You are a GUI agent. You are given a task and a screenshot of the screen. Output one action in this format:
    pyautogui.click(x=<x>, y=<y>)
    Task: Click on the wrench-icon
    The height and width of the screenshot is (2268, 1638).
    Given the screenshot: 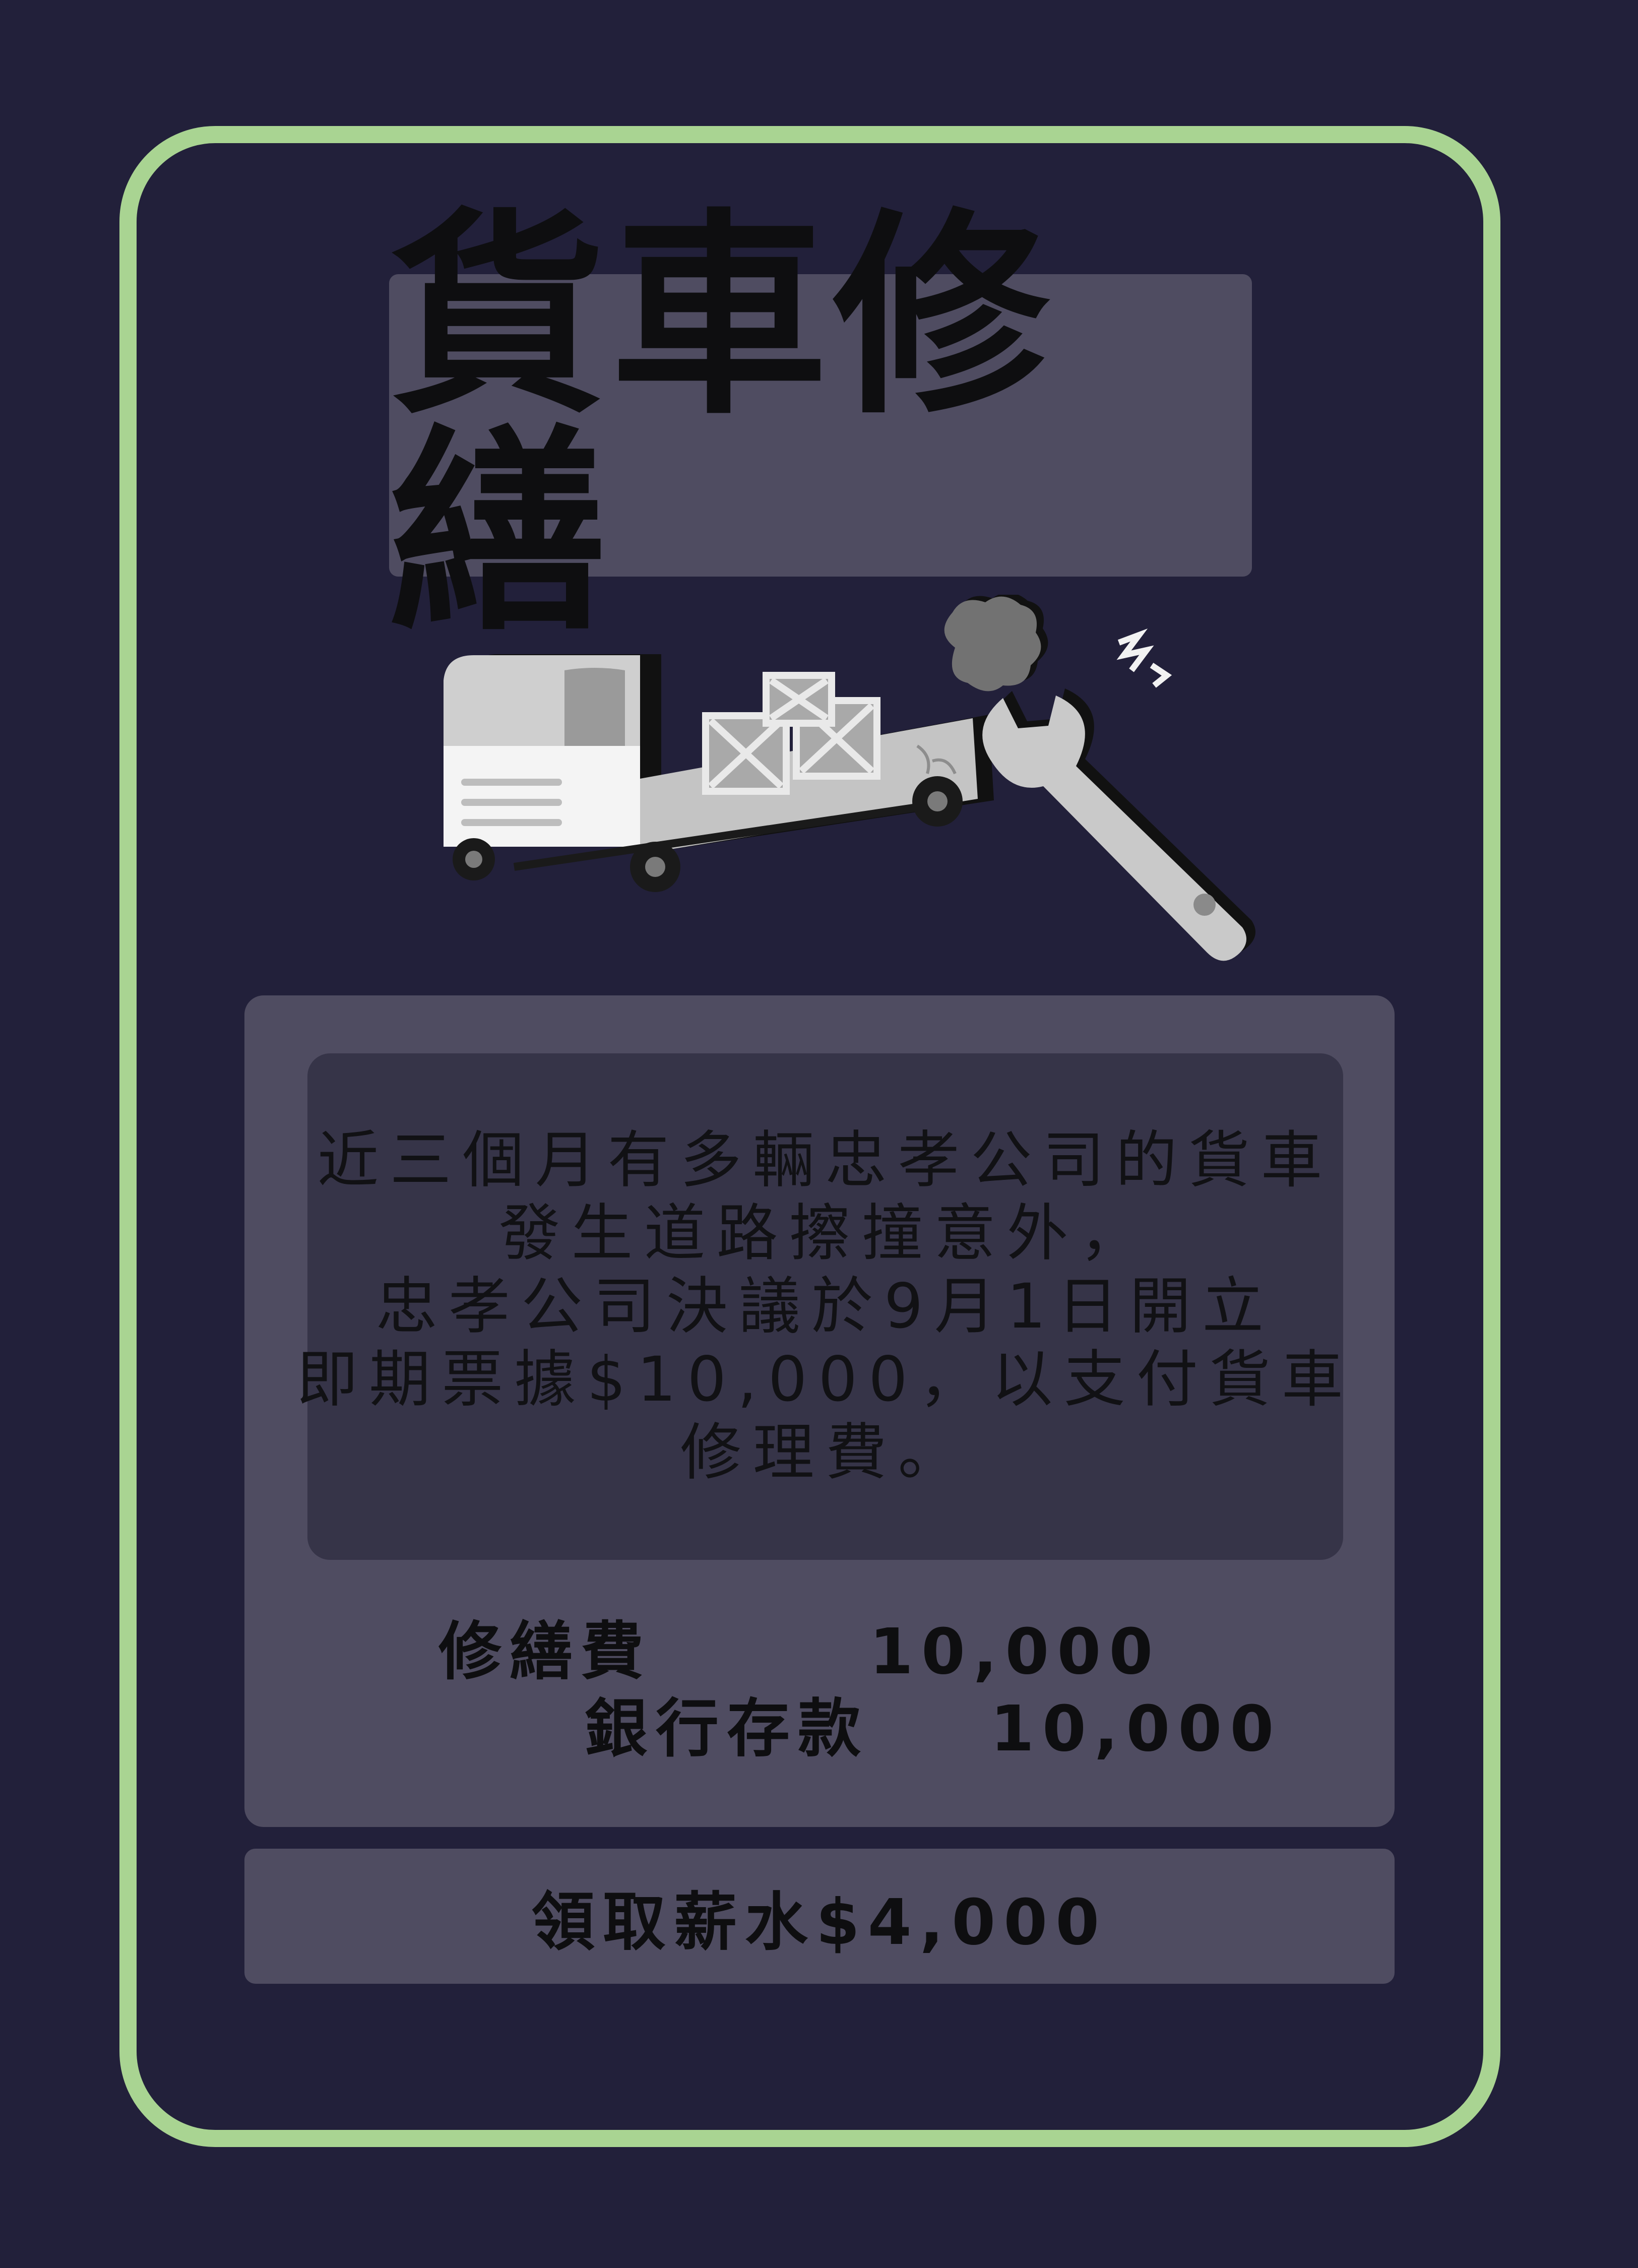 What is the action you would take?
    pyautogui.click(x=1118, y=825)
    